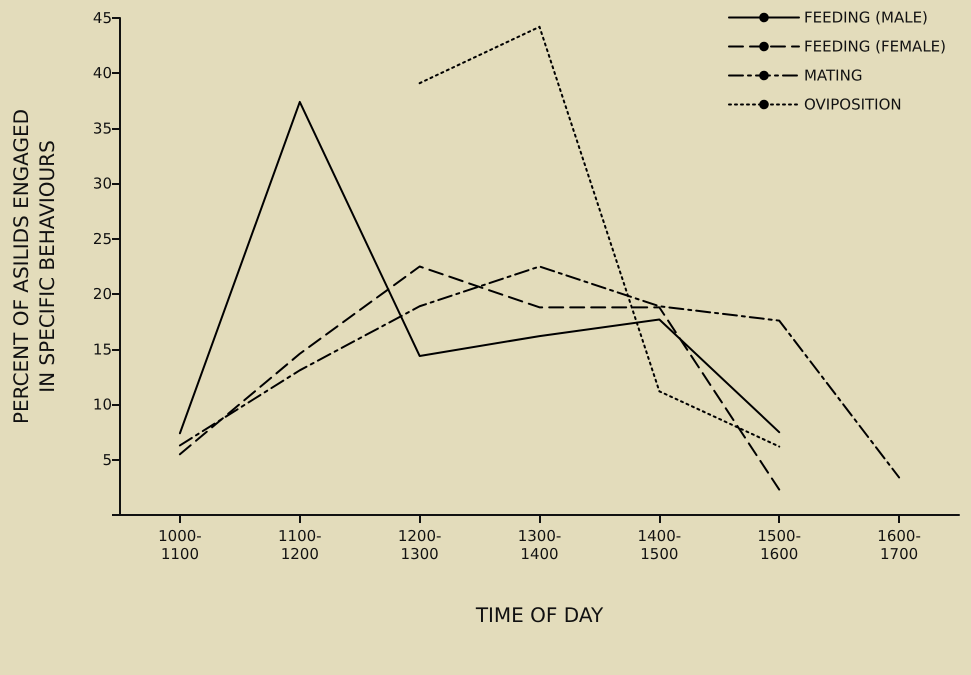 Image resolution: width=971 pixels, height=675 pixels. Describe the element at coordinates (102, 294) in the screenshot. I see `y-tick-label: 20` at that location.